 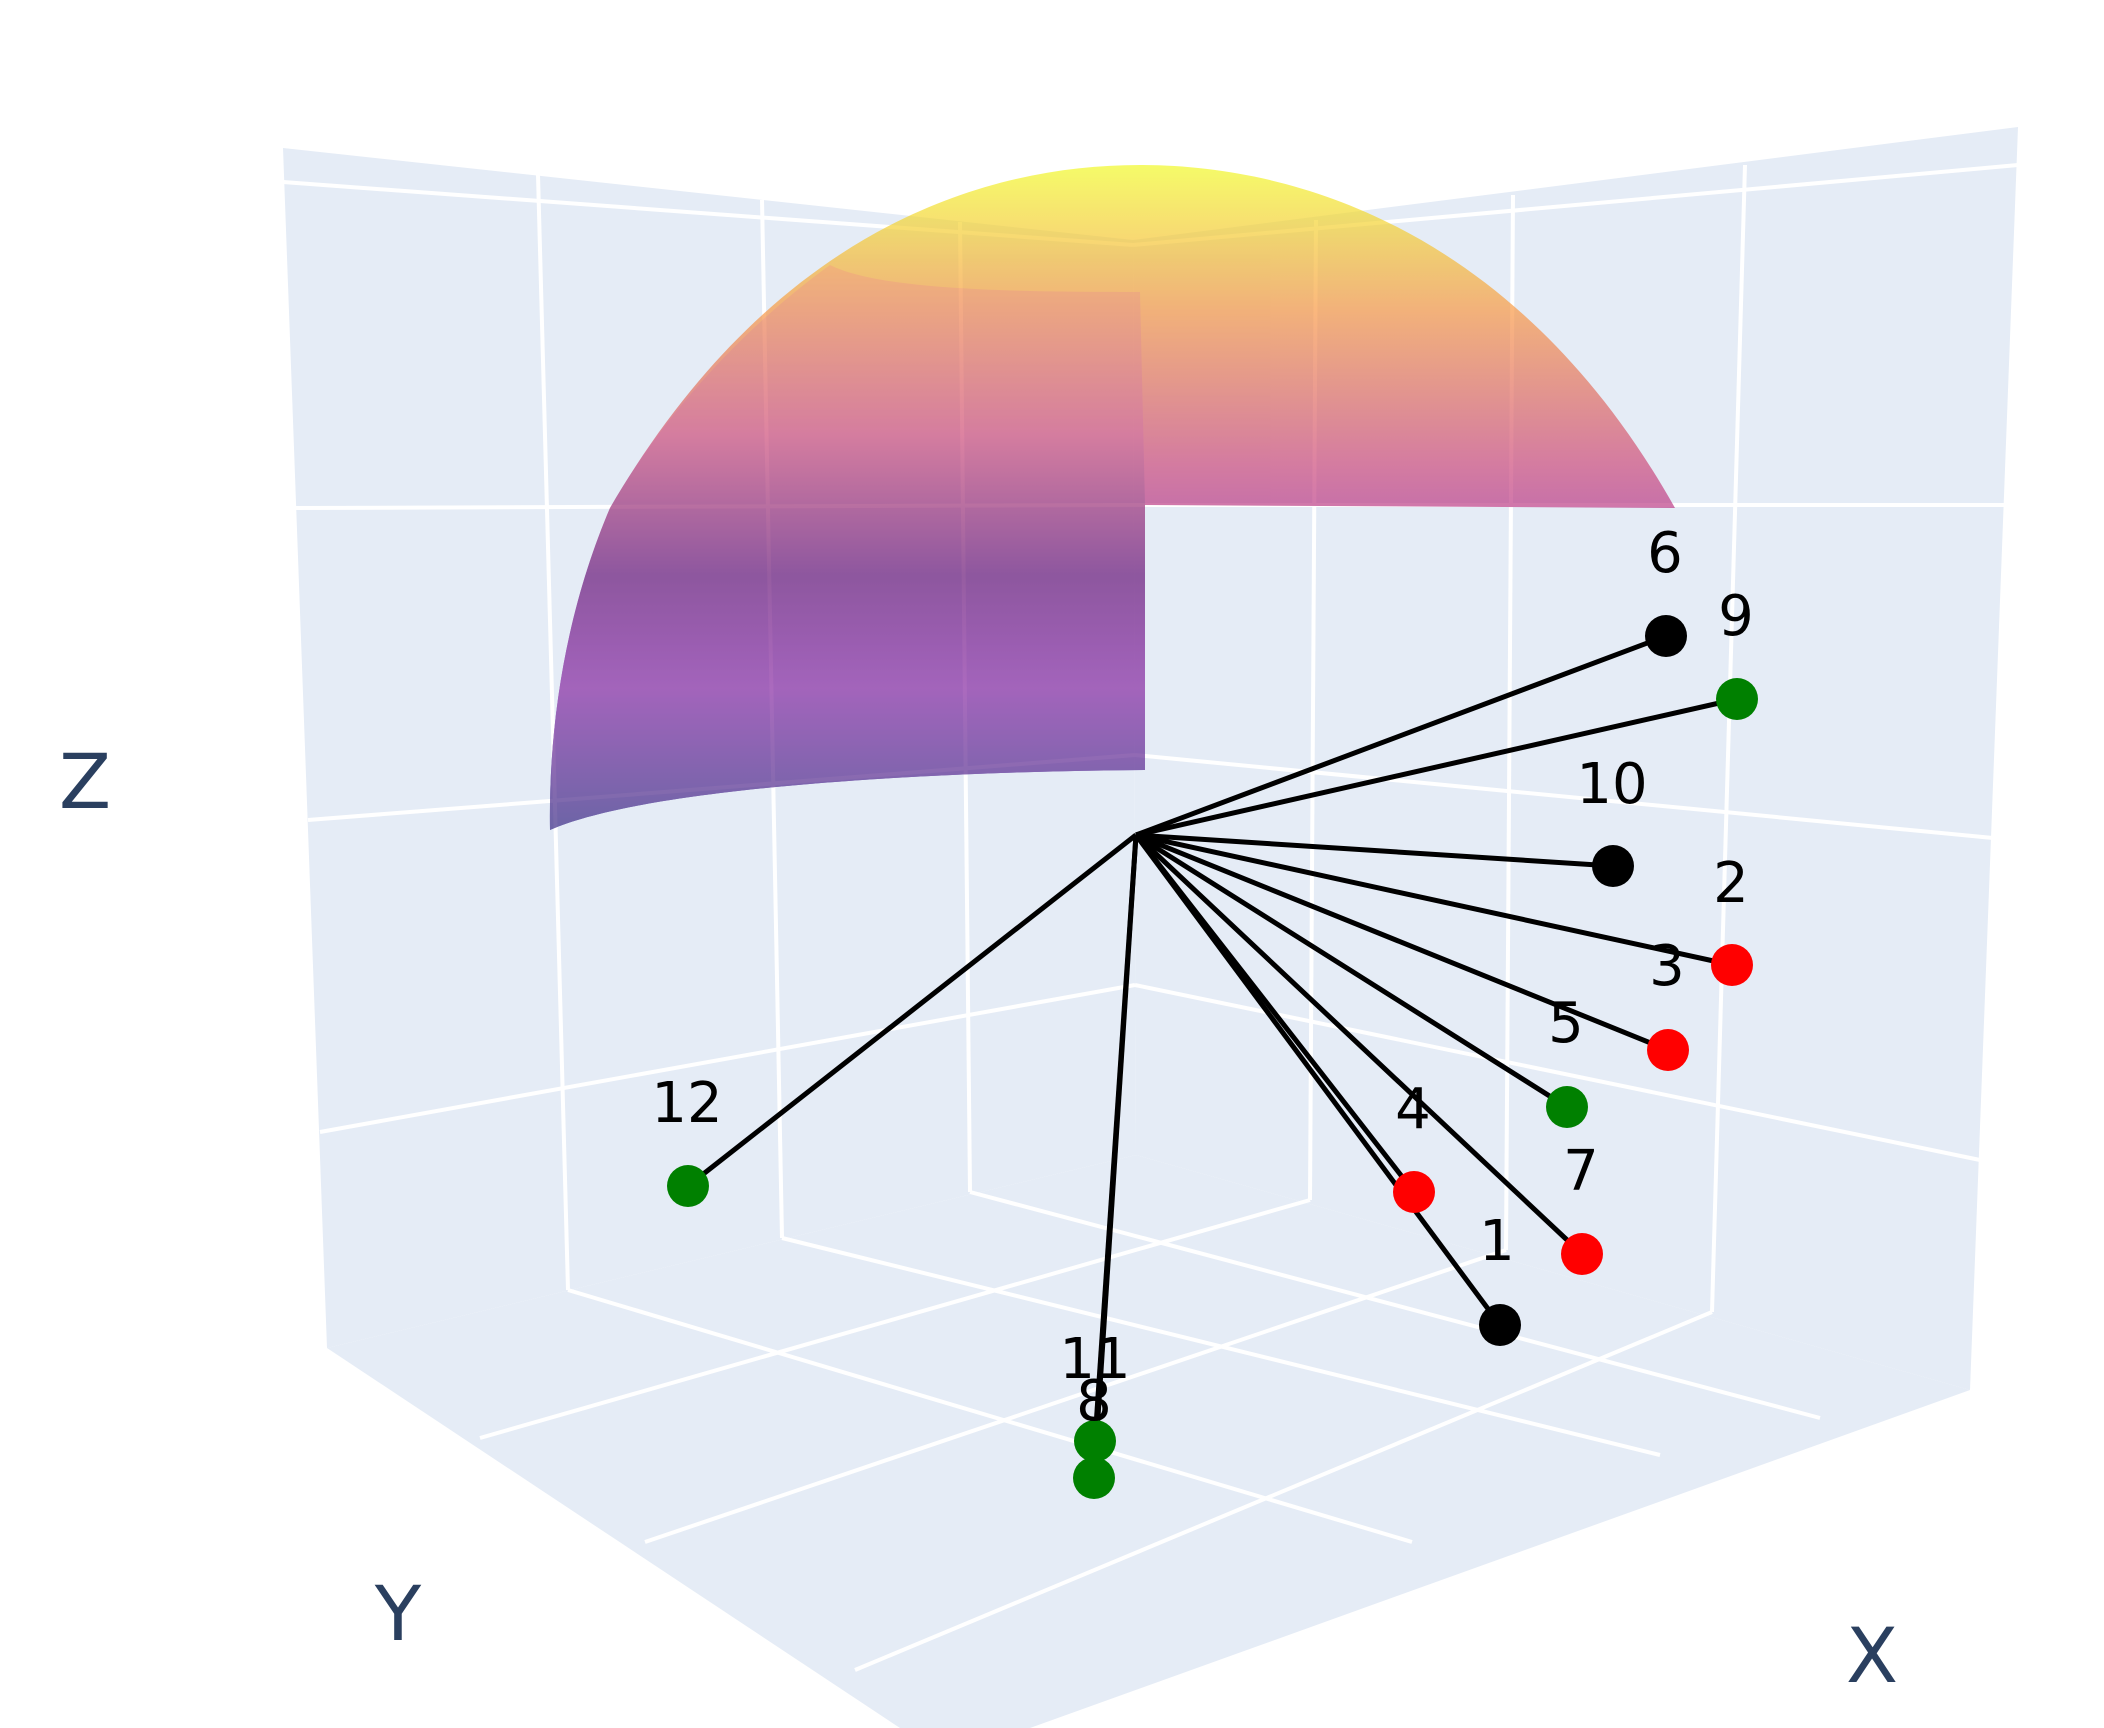 What do you see at coordinates (1094, 1401) in the screenshot?
I see `point-label-8: 8` at bounding box center [1094, 1401].